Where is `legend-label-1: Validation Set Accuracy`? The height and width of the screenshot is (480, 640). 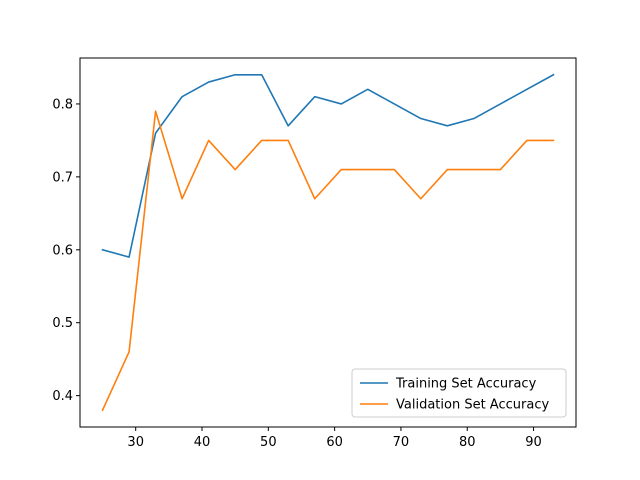 legend-label-1: Validation Set Accuracy is located at coordinates (472, 405).